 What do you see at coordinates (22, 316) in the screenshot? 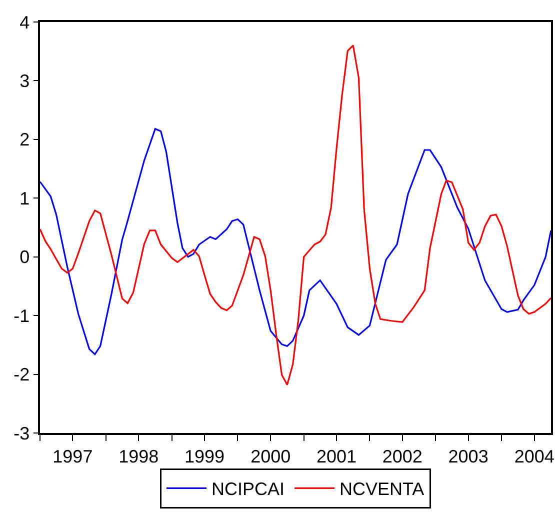
I see `y-tick-label: -1` at bounding box center [22, 316].